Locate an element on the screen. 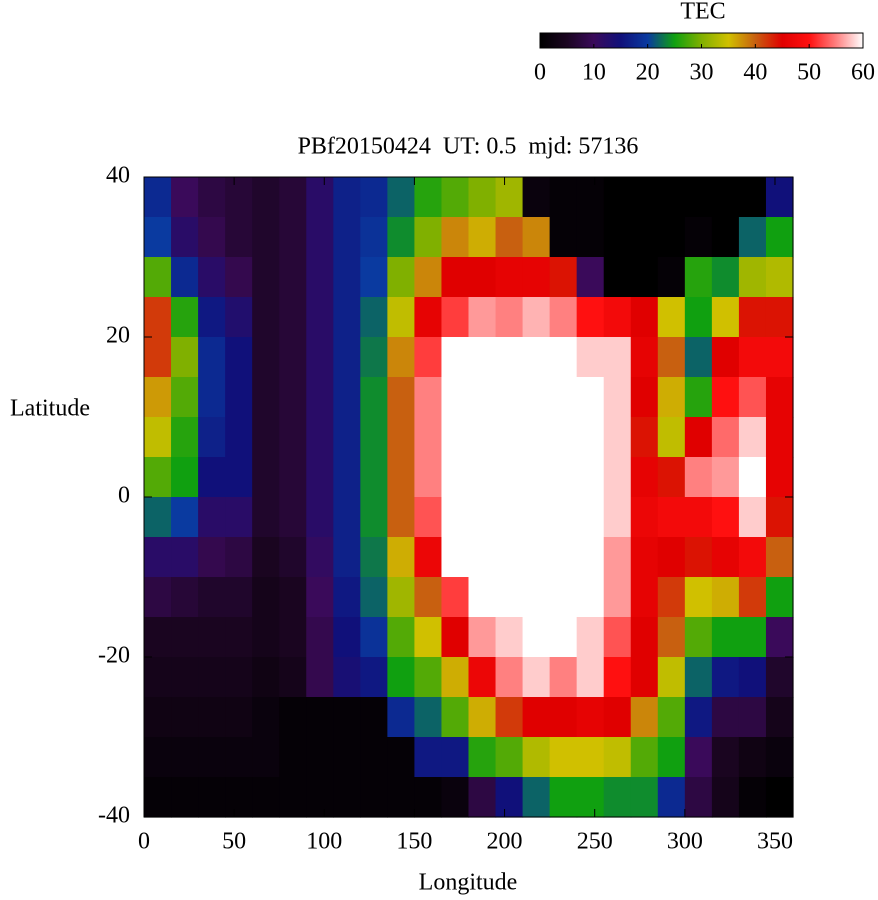 This screenshot has width=878, height=900. x-tick-label: 150 is located at coordinates (414, 842).